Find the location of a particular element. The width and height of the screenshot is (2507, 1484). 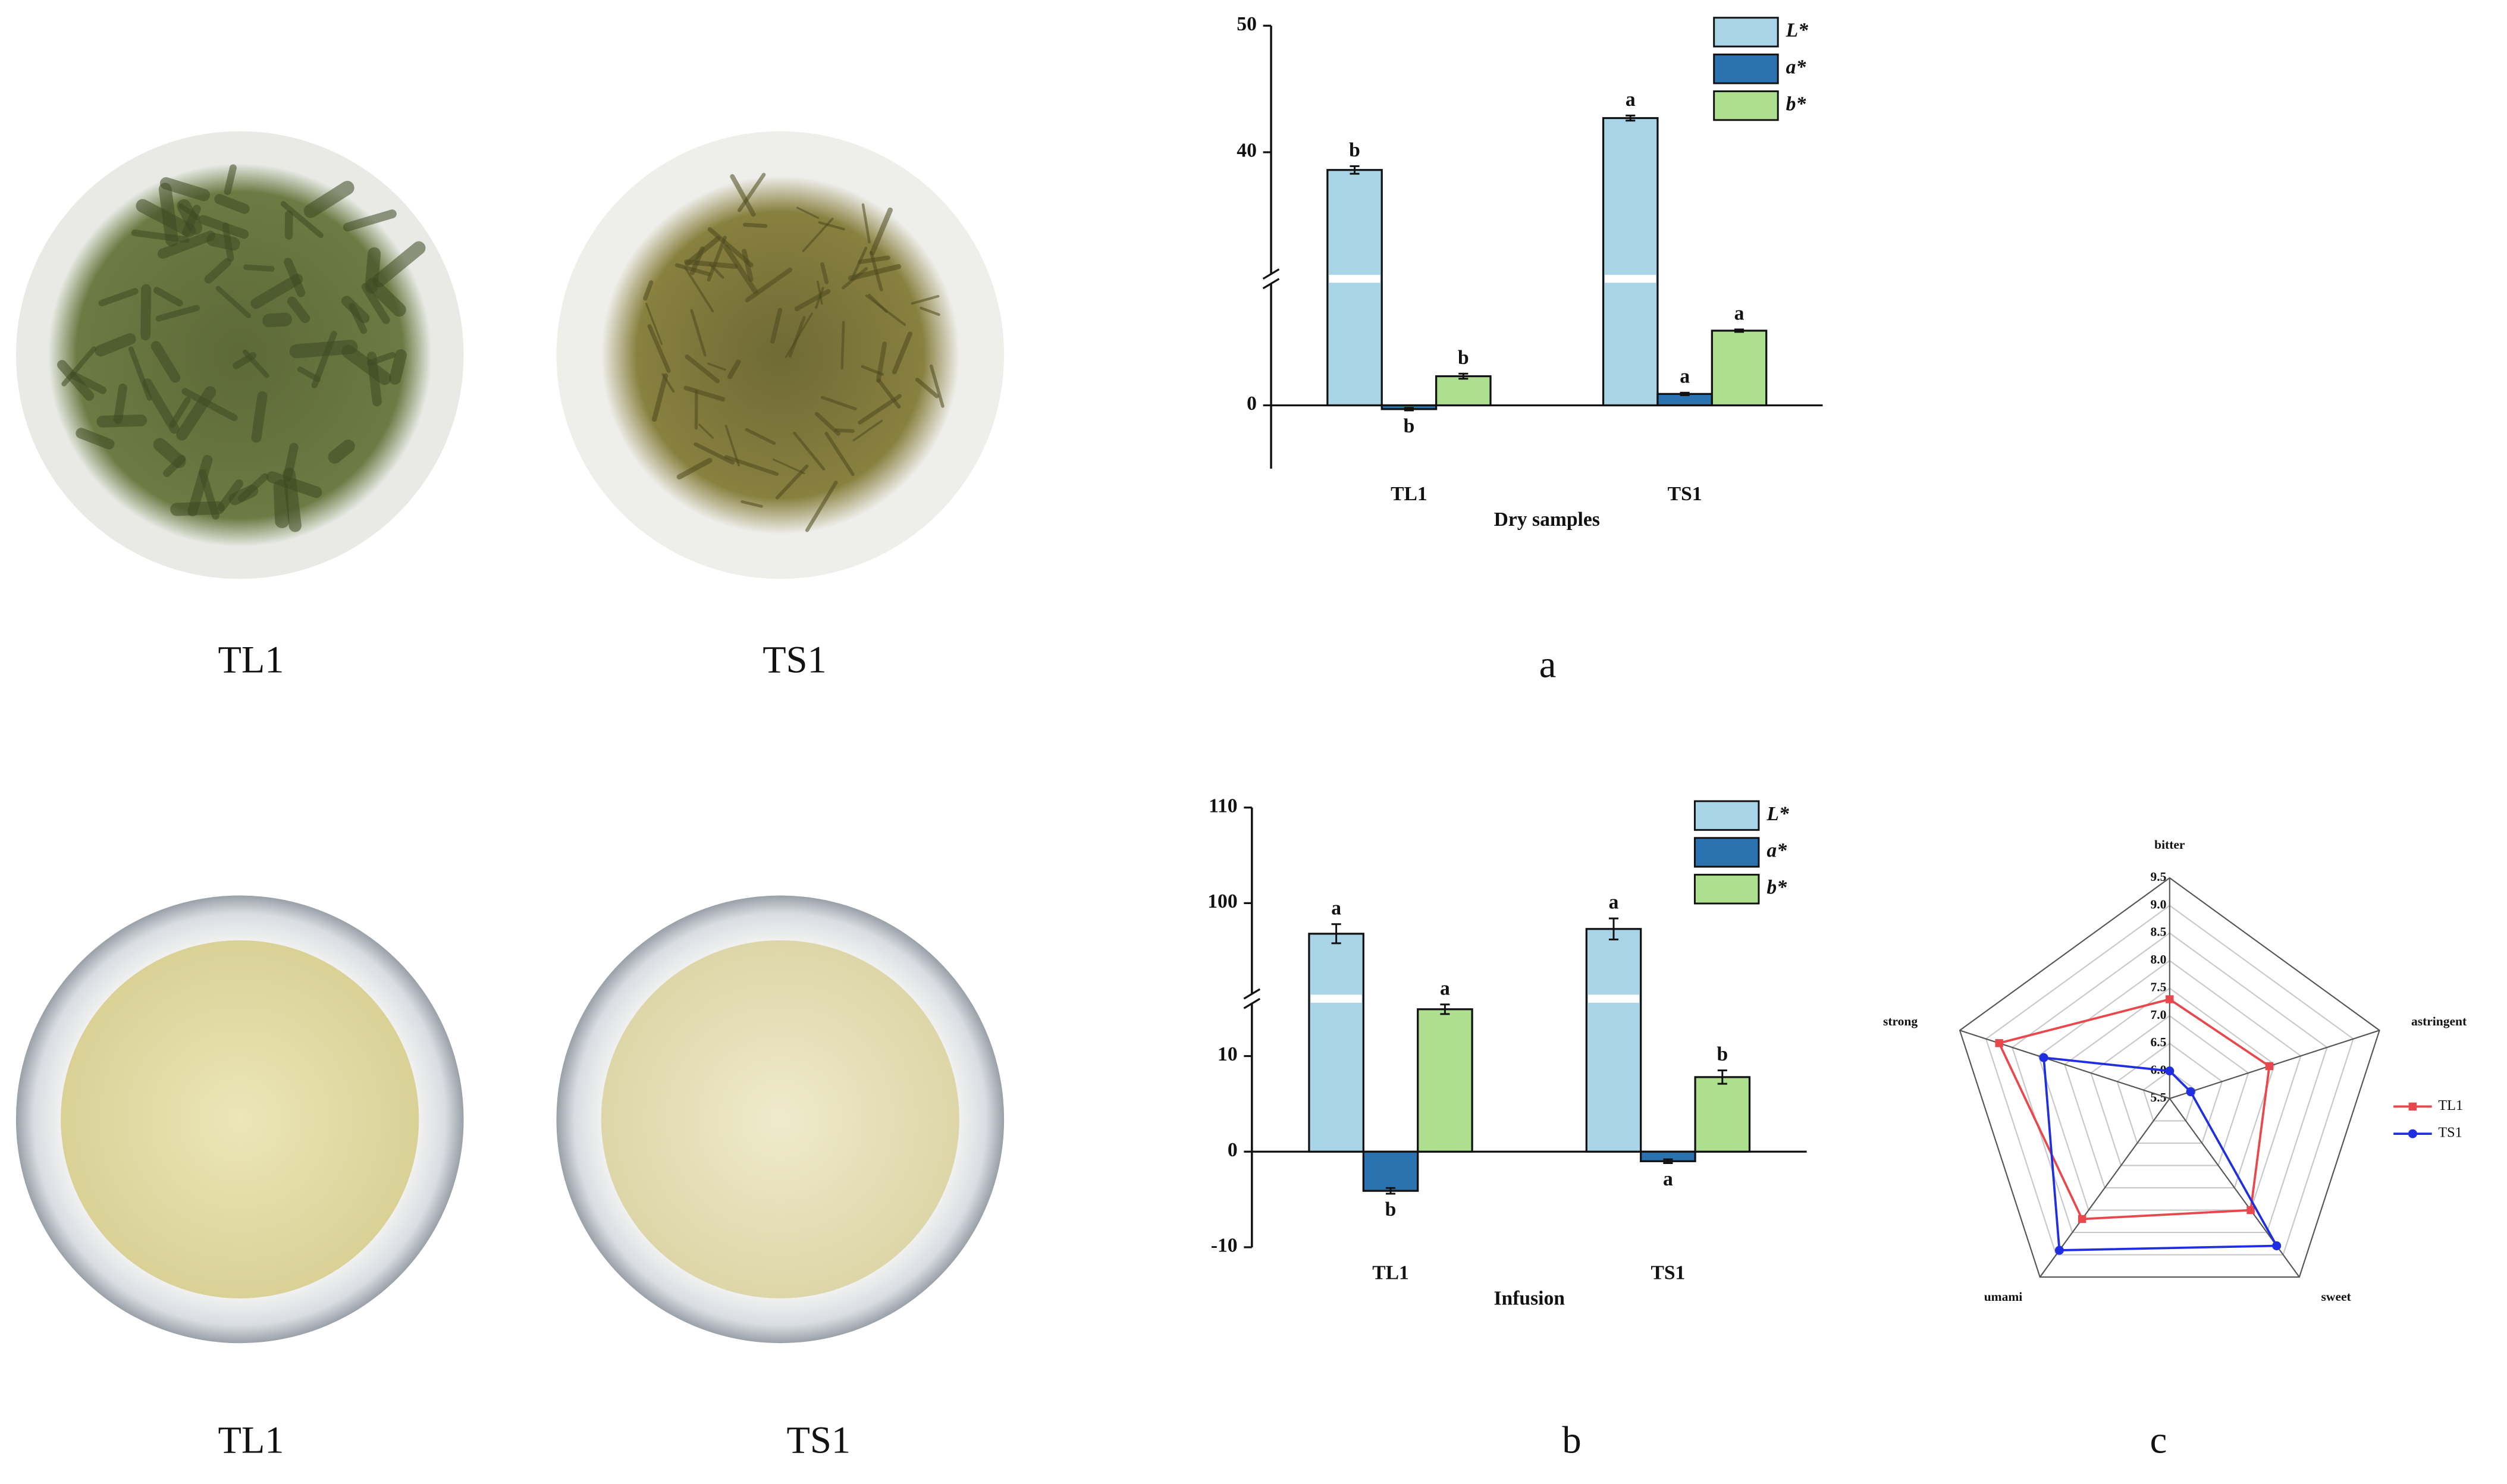

legend-label: b* is located at coordinates (1776, 888).